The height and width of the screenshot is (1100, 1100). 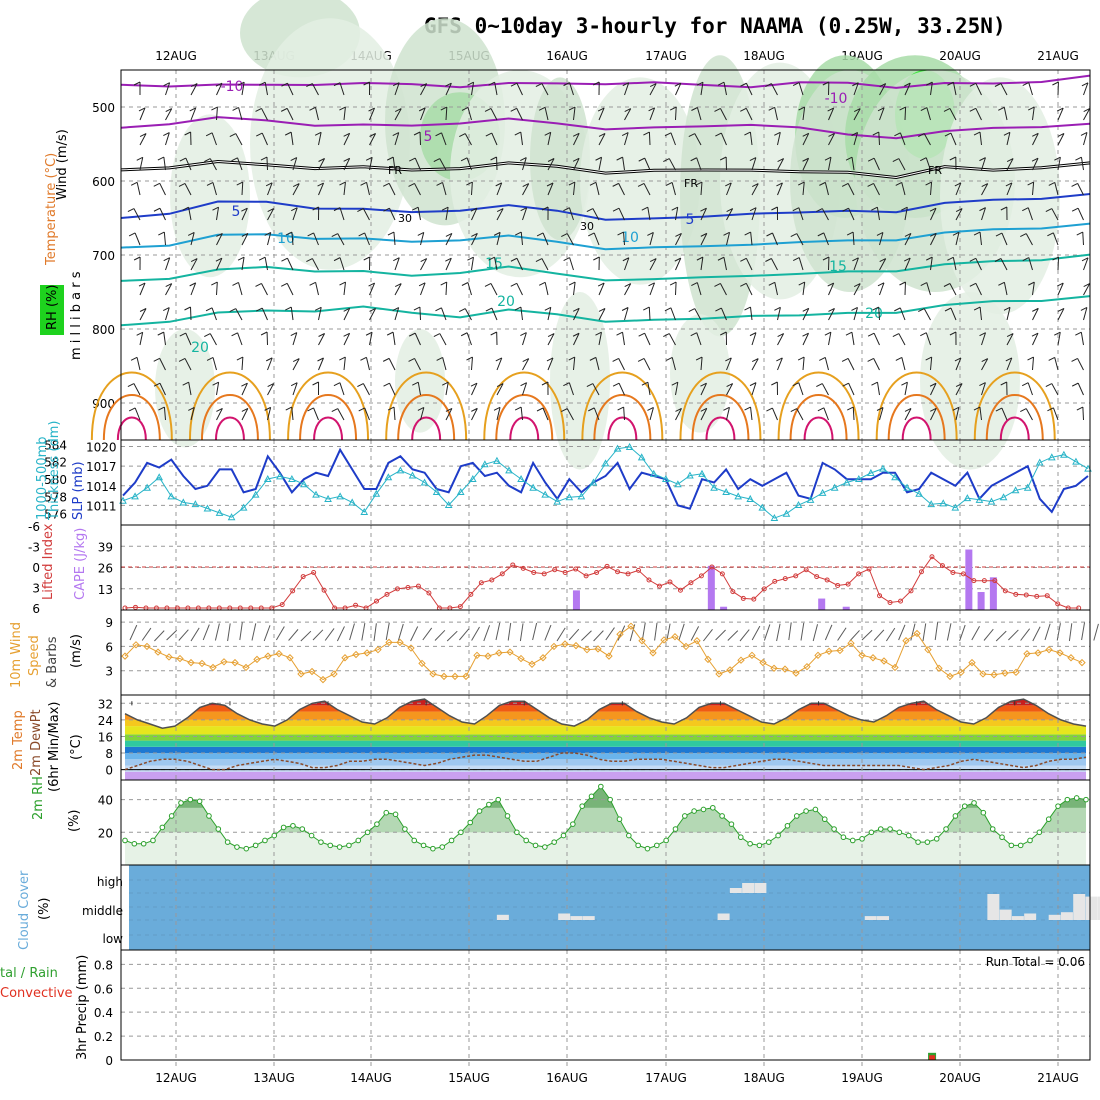 I want to click on date-label-bottom: 16AUG, so click(x=567, y=1078).